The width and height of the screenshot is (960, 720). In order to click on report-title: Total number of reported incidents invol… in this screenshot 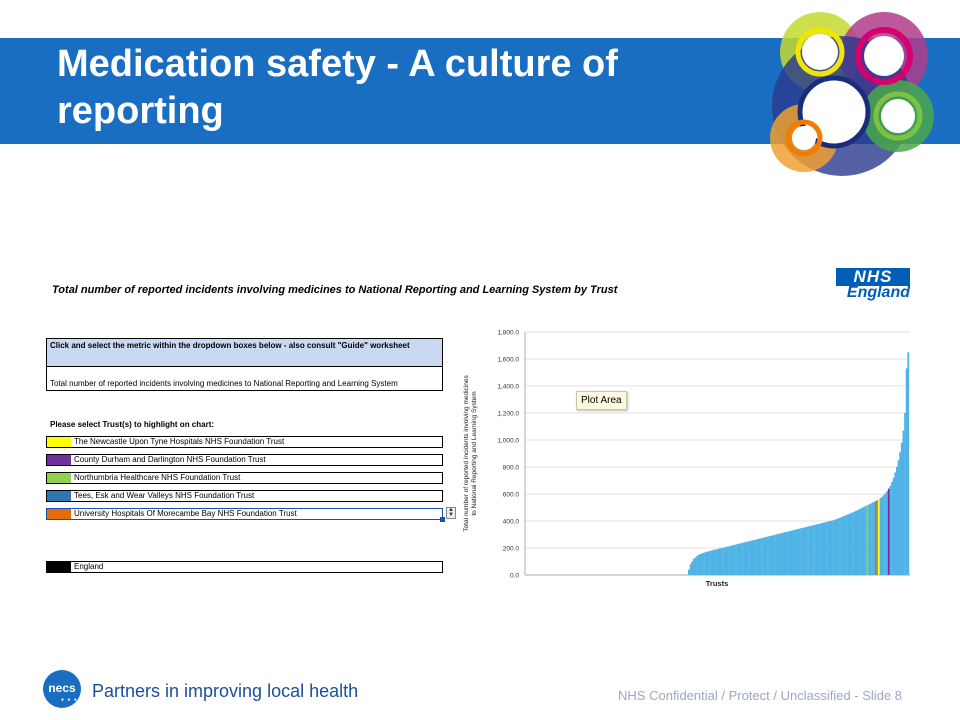, I will do `click(335, 290)`.